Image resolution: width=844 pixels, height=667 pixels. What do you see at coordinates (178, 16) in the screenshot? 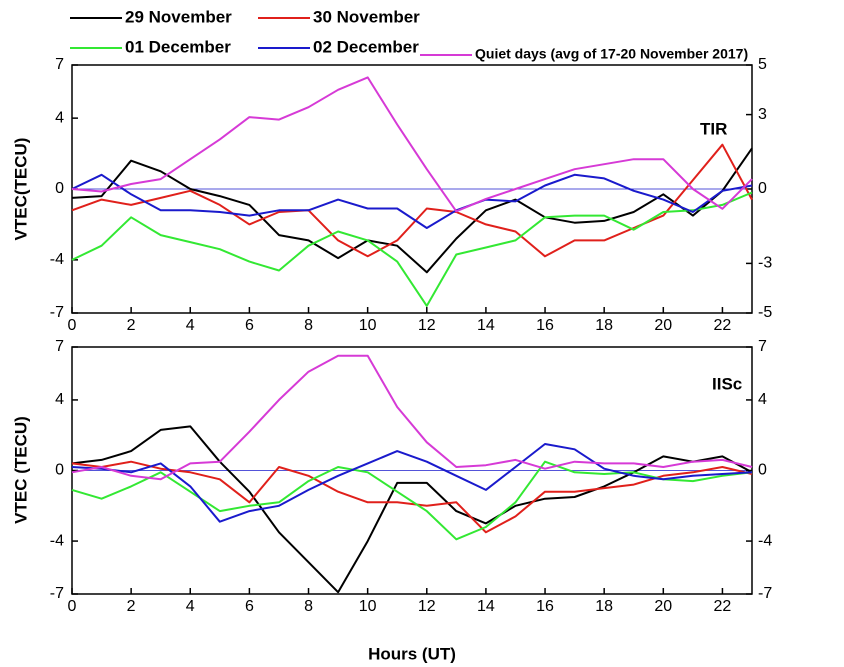
I see `legend-label: 29 November` at bounding box center [178, 16].